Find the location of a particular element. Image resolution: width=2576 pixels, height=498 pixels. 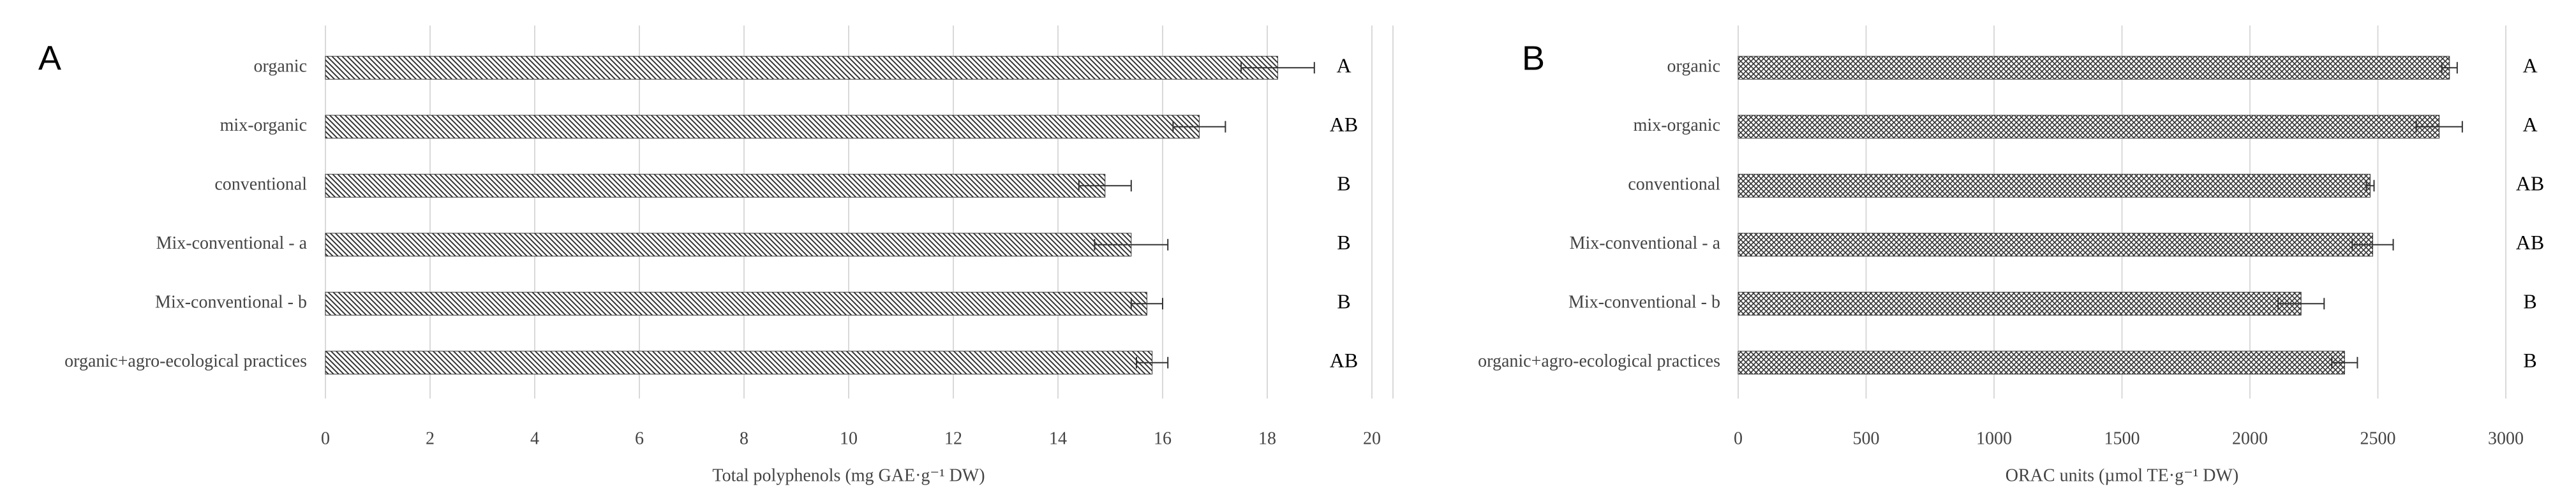

x-tick-label: 6 is located at coordinates (639, 438).